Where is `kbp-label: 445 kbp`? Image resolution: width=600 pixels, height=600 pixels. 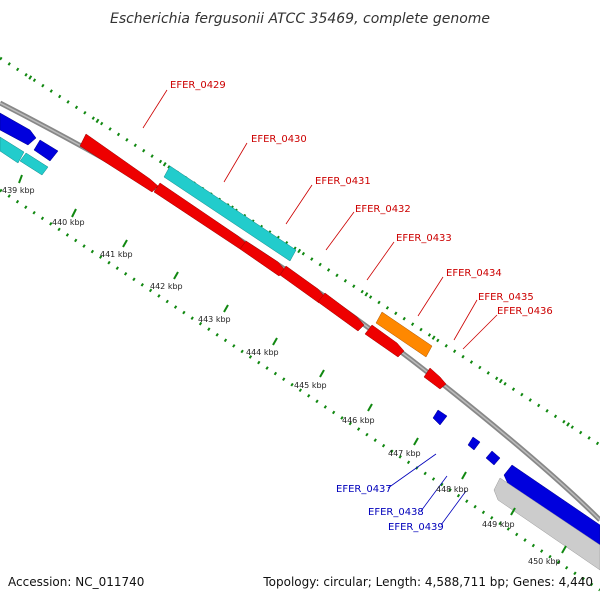
kbp-label: 445 kbp is located at coordinates (310, 385).